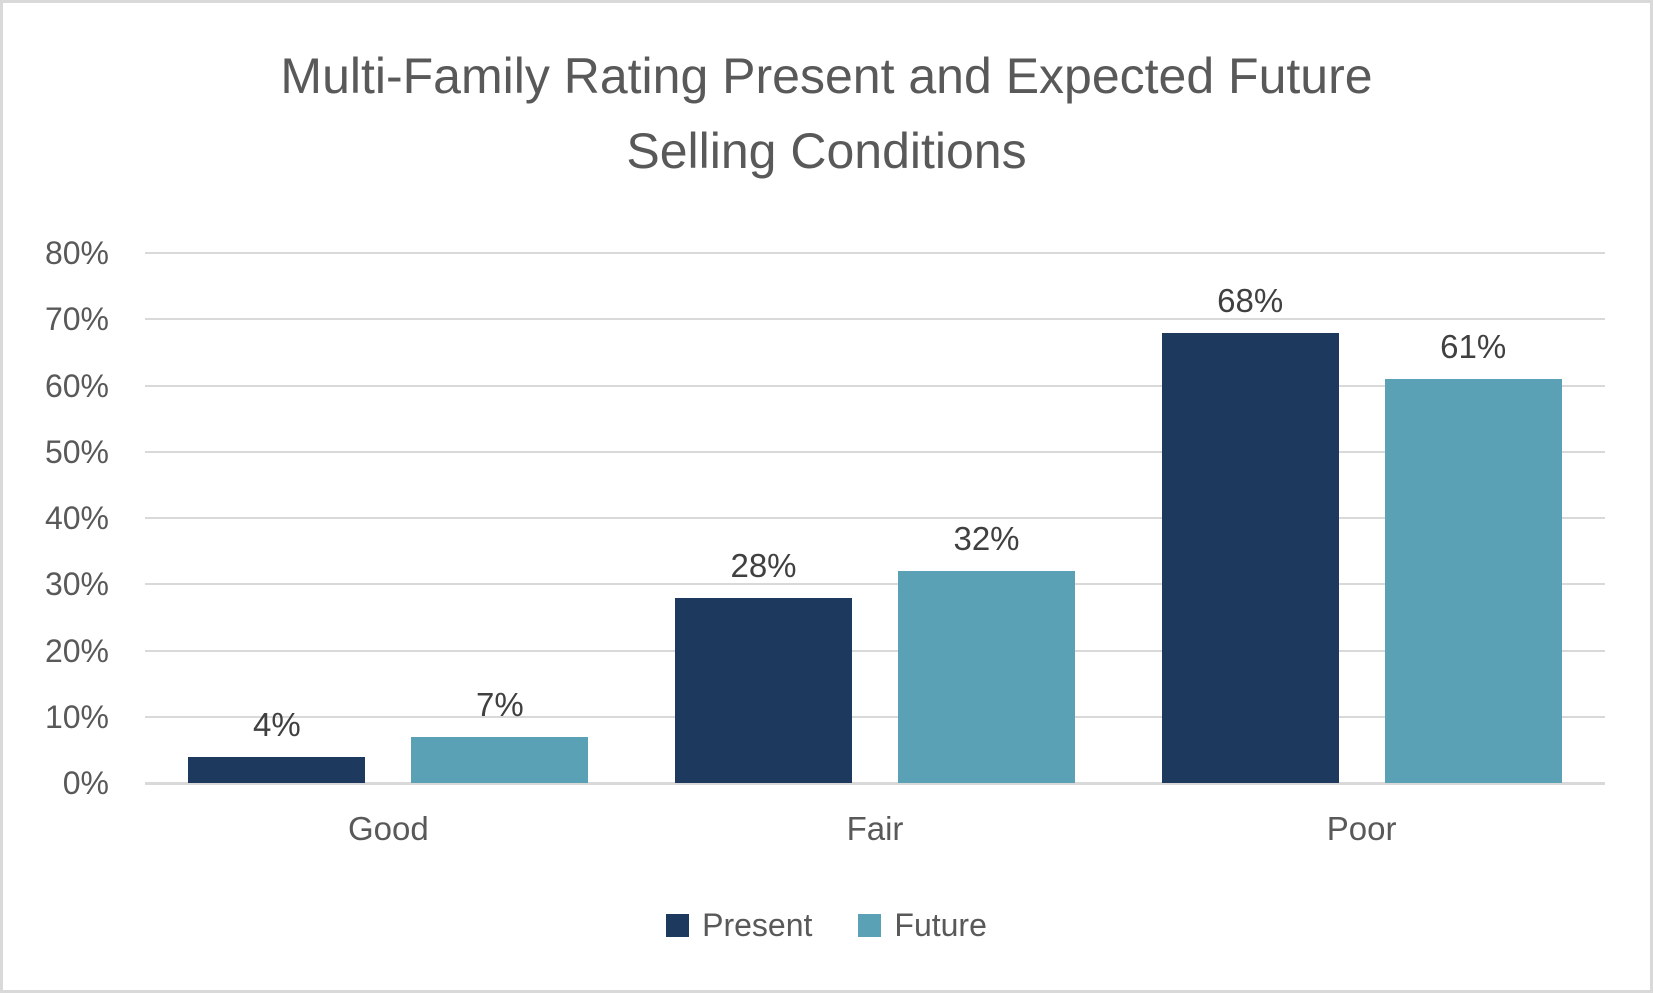 This screenshot has height=993, width=1653. I want to click on bar-future-fair, so click(986, 677).